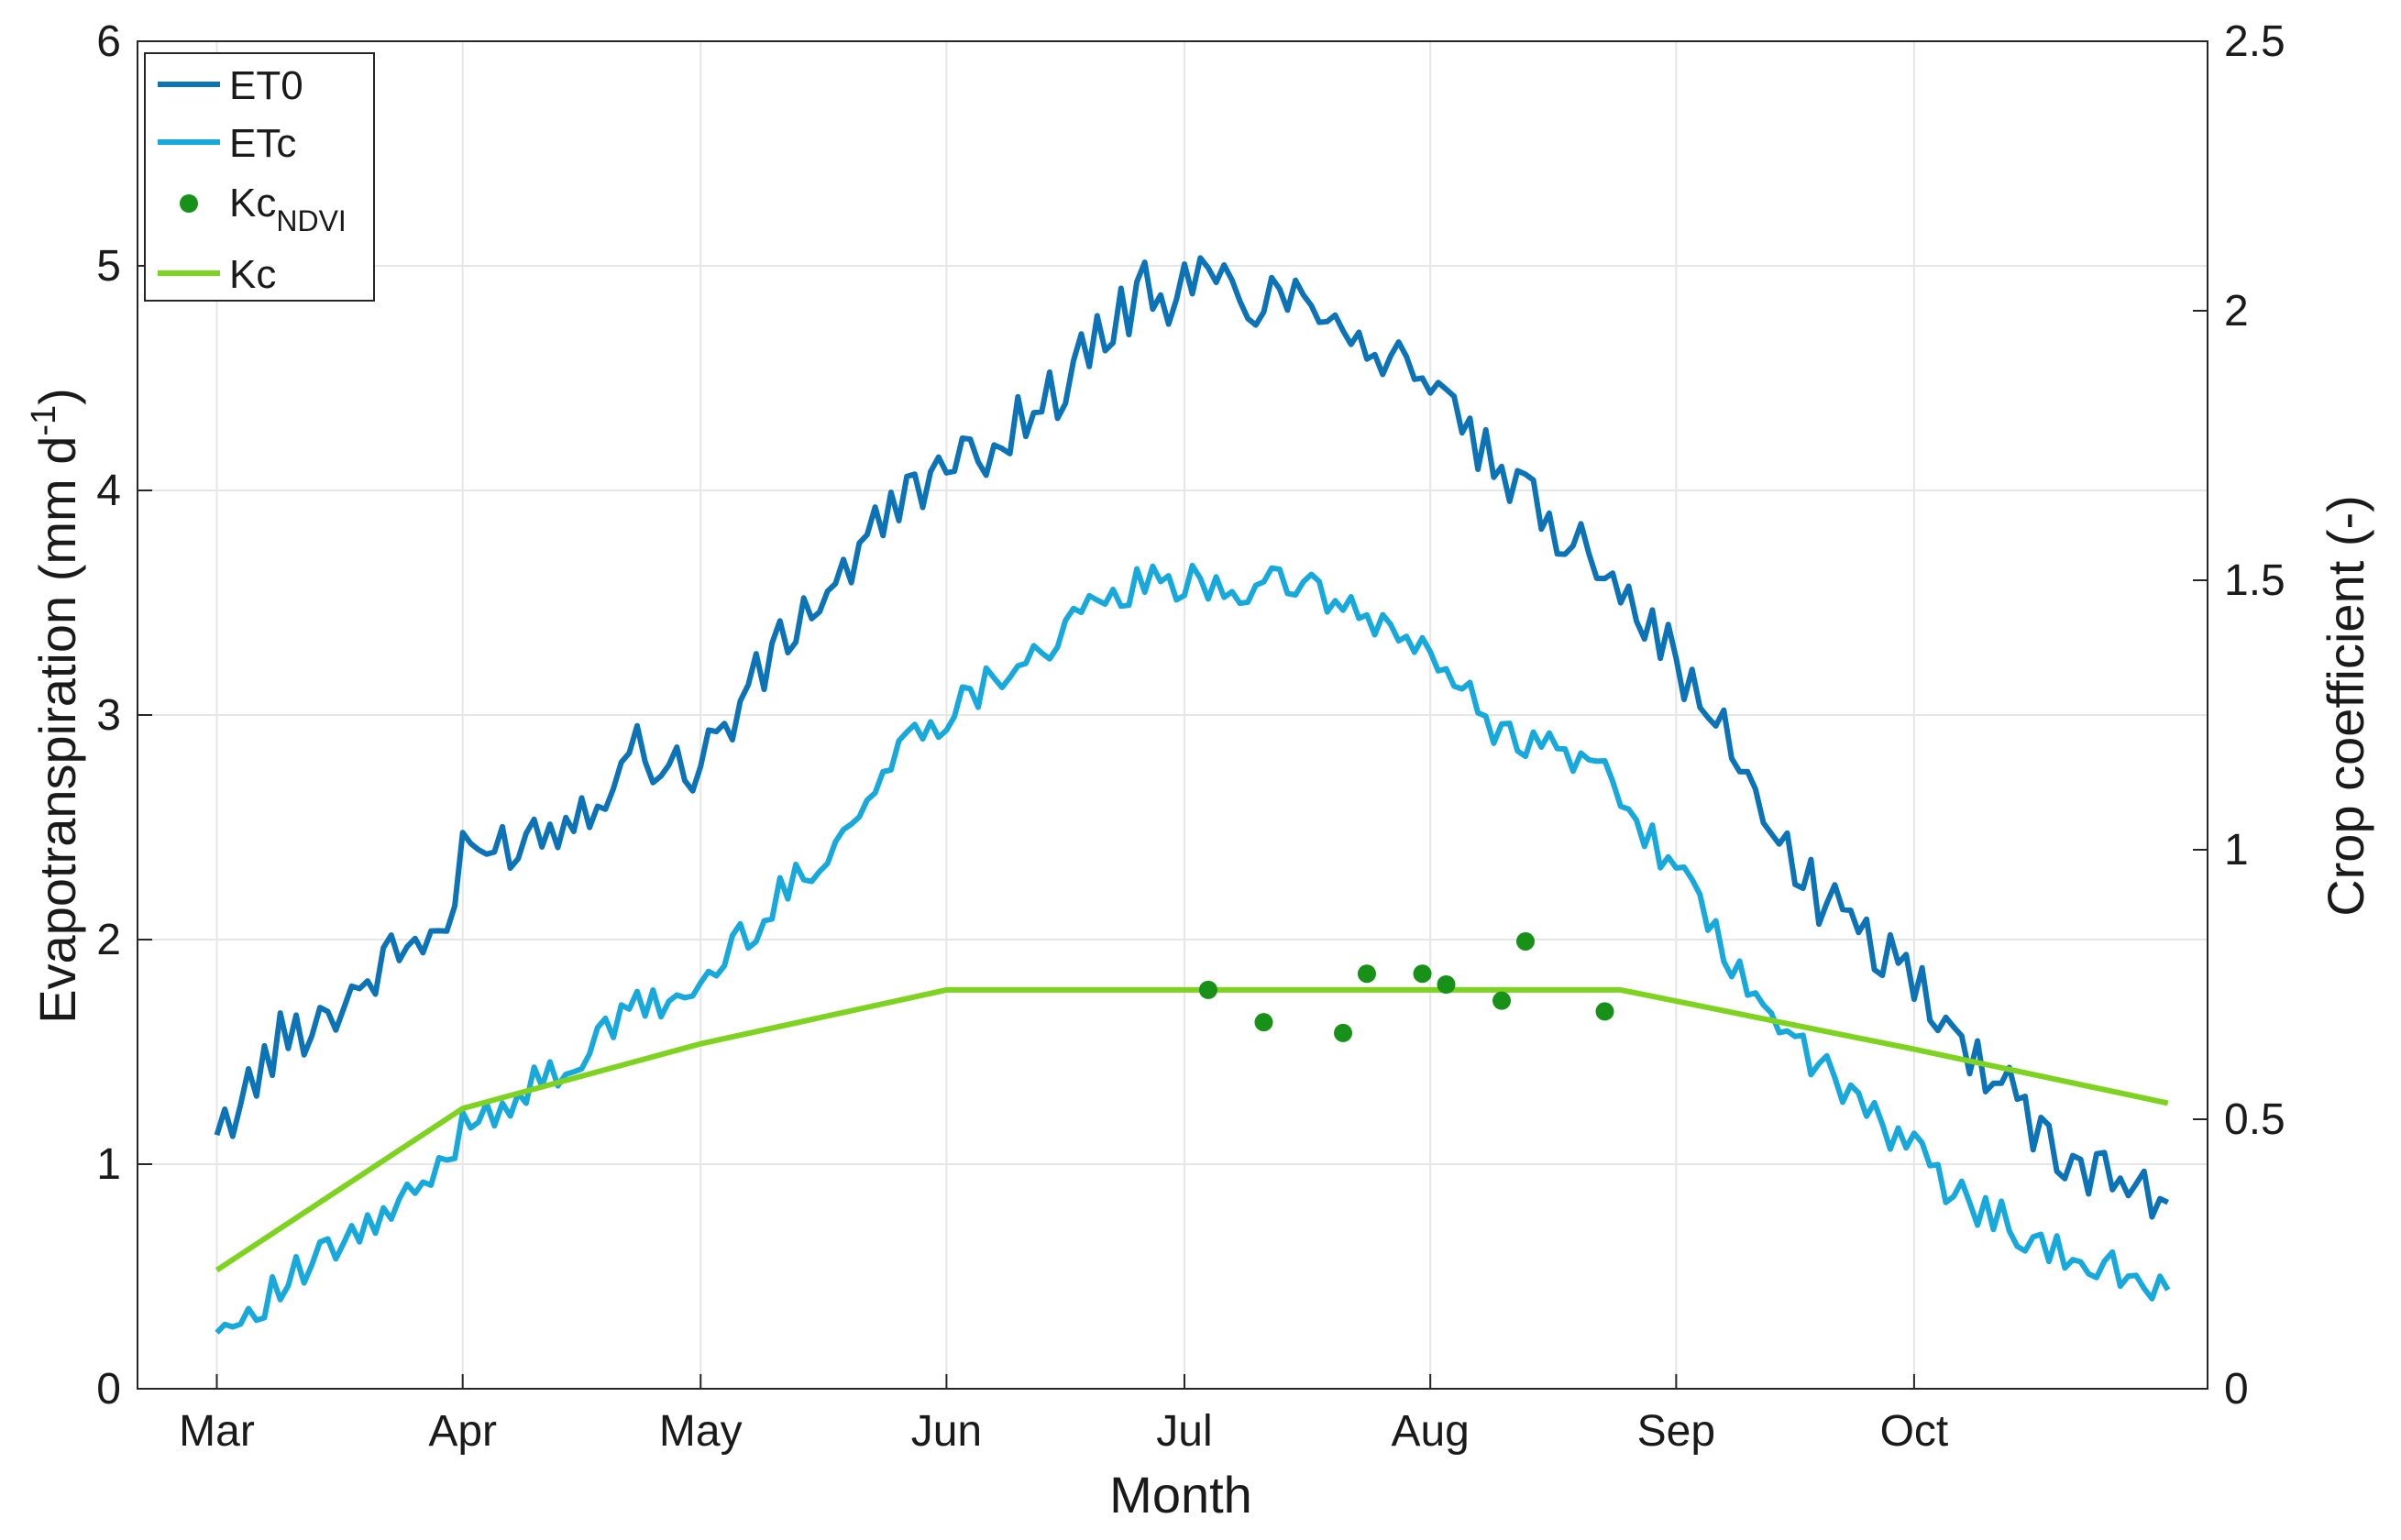 This screenshot has height=1540, width=2401. Describe the element at coordinates (462, 1431) in the screenshot. I see `x-tick-label: Apr` at that location.